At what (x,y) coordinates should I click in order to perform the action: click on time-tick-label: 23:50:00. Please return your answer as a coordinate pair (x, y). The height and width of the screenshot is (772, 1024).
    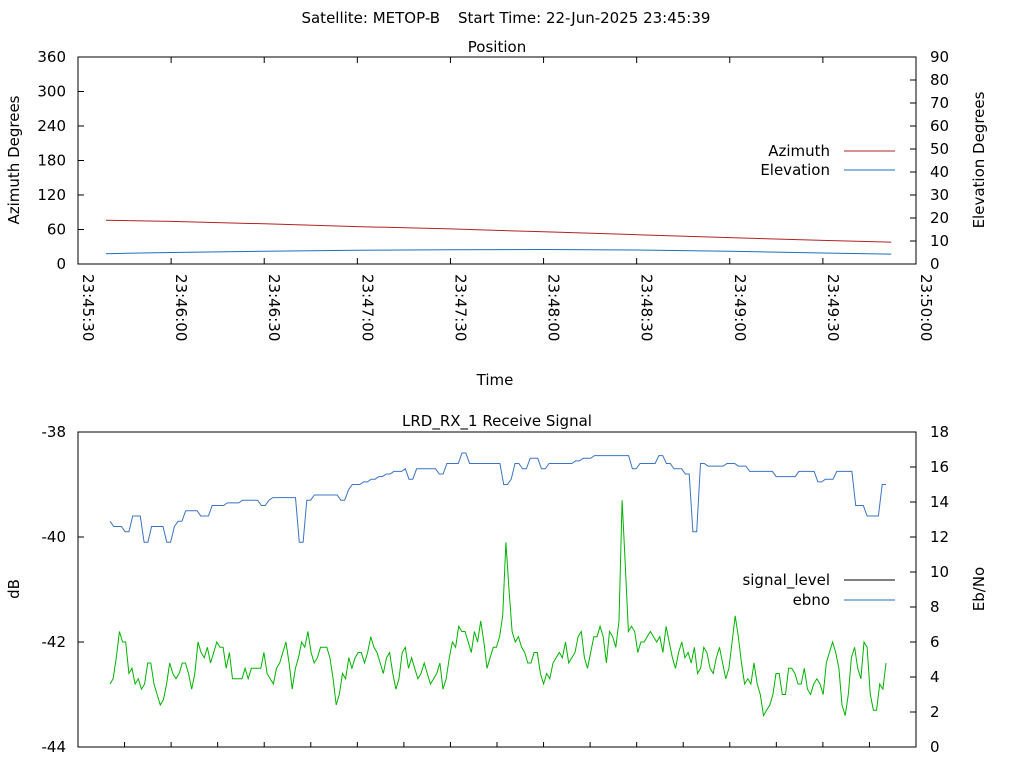
    Looking at the image, I should click on (926, 307).